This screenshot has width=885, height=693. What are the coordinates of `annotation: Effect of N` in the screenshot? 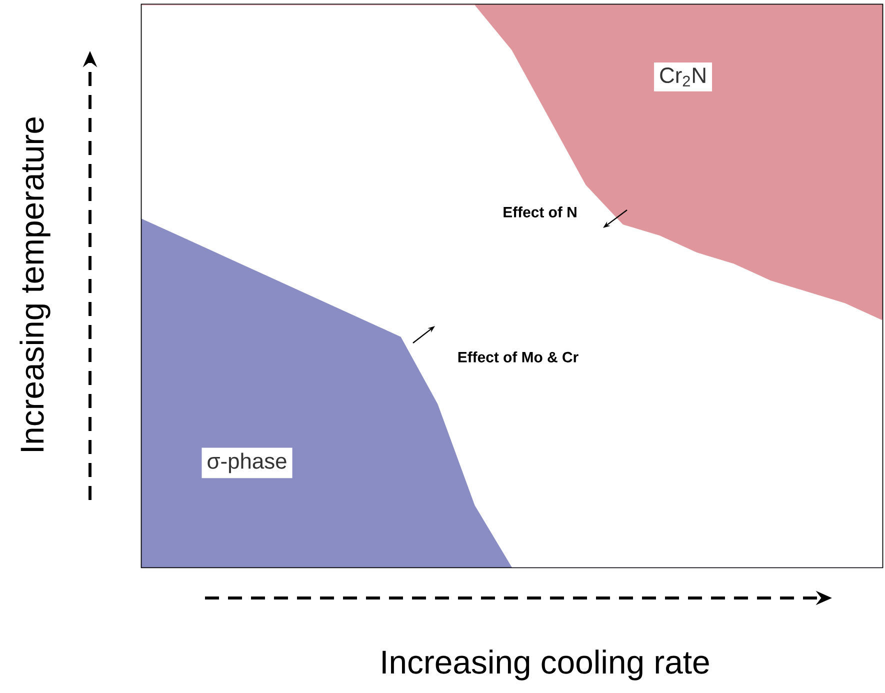 It's located at (540, 212).